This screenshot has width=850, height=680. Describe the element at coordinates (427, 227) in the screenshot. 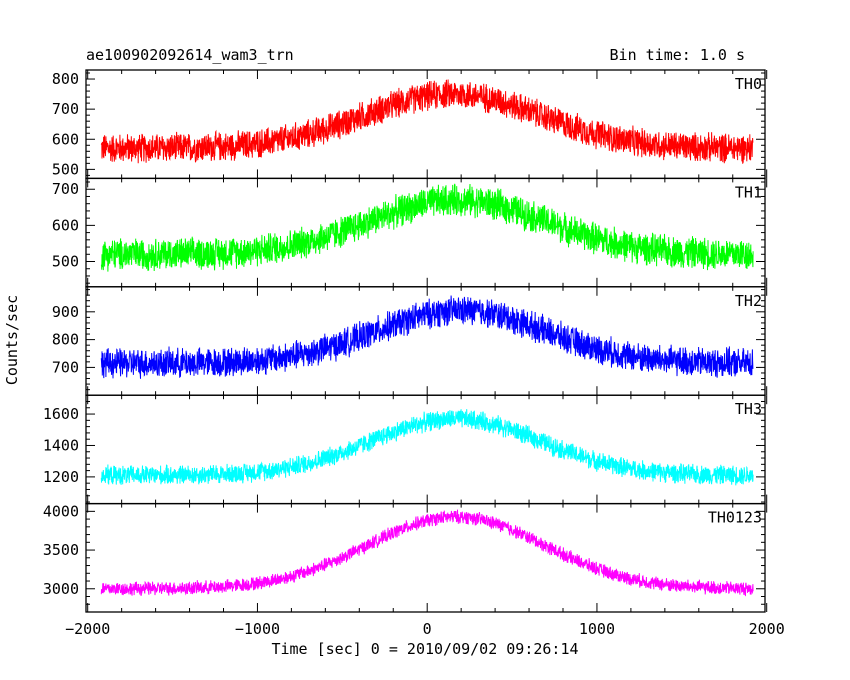

I see `series-th1-line` at that location.